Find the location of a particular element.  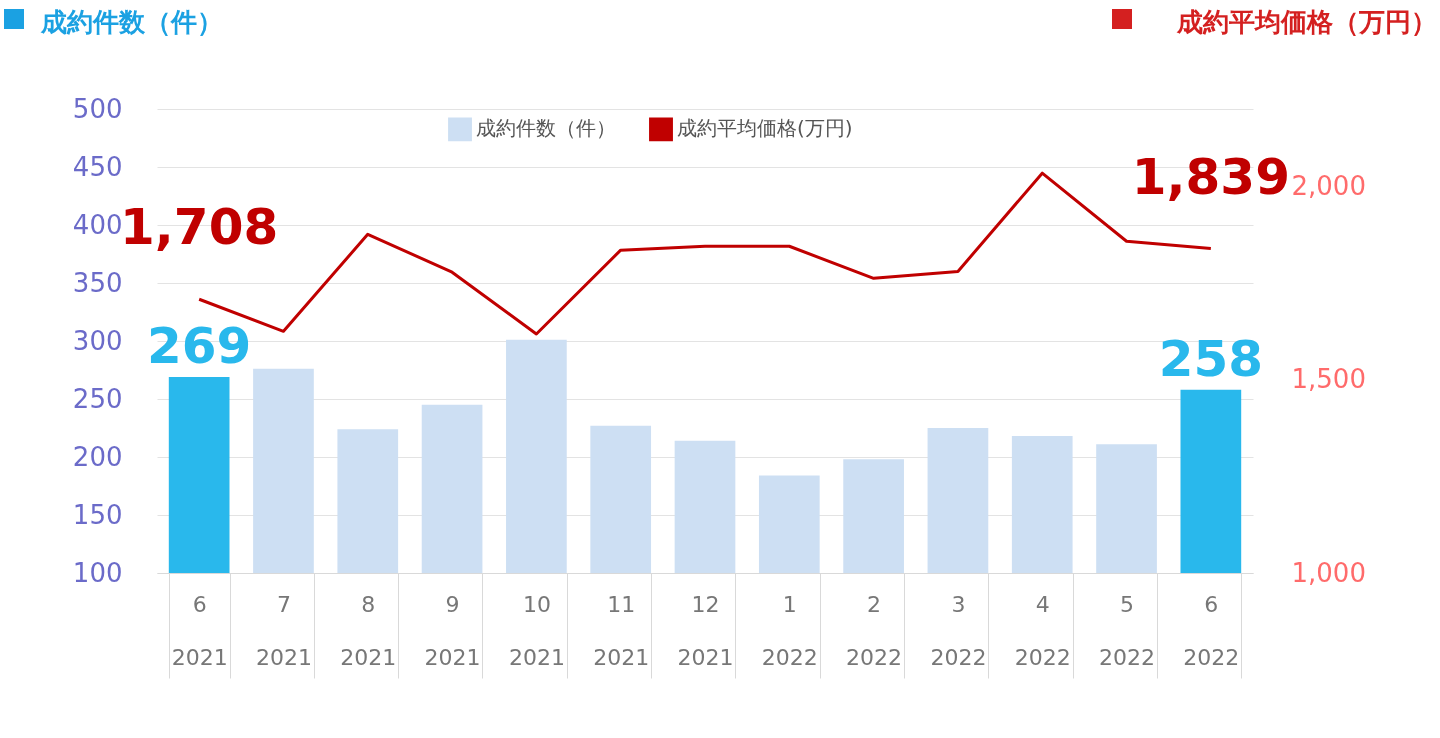

y-tick-label: 100 is located at coordinates (97, 572).